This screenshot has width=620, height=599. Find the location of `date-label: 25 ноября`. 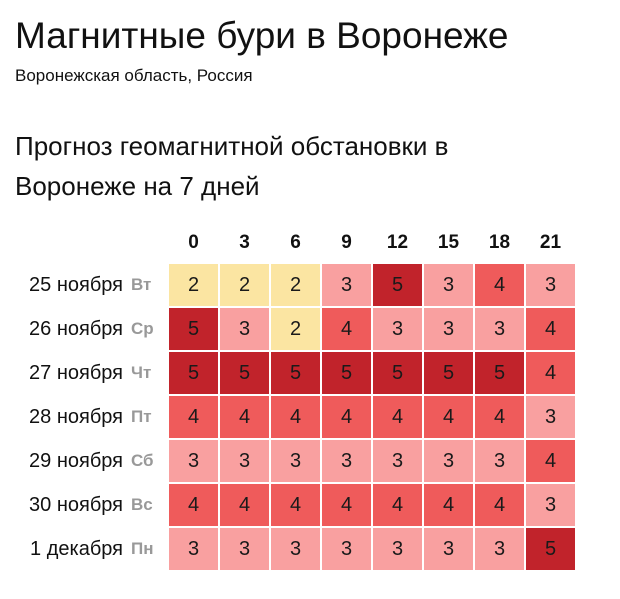

date-label: 25 ноября is located at coordinates (76, 284).